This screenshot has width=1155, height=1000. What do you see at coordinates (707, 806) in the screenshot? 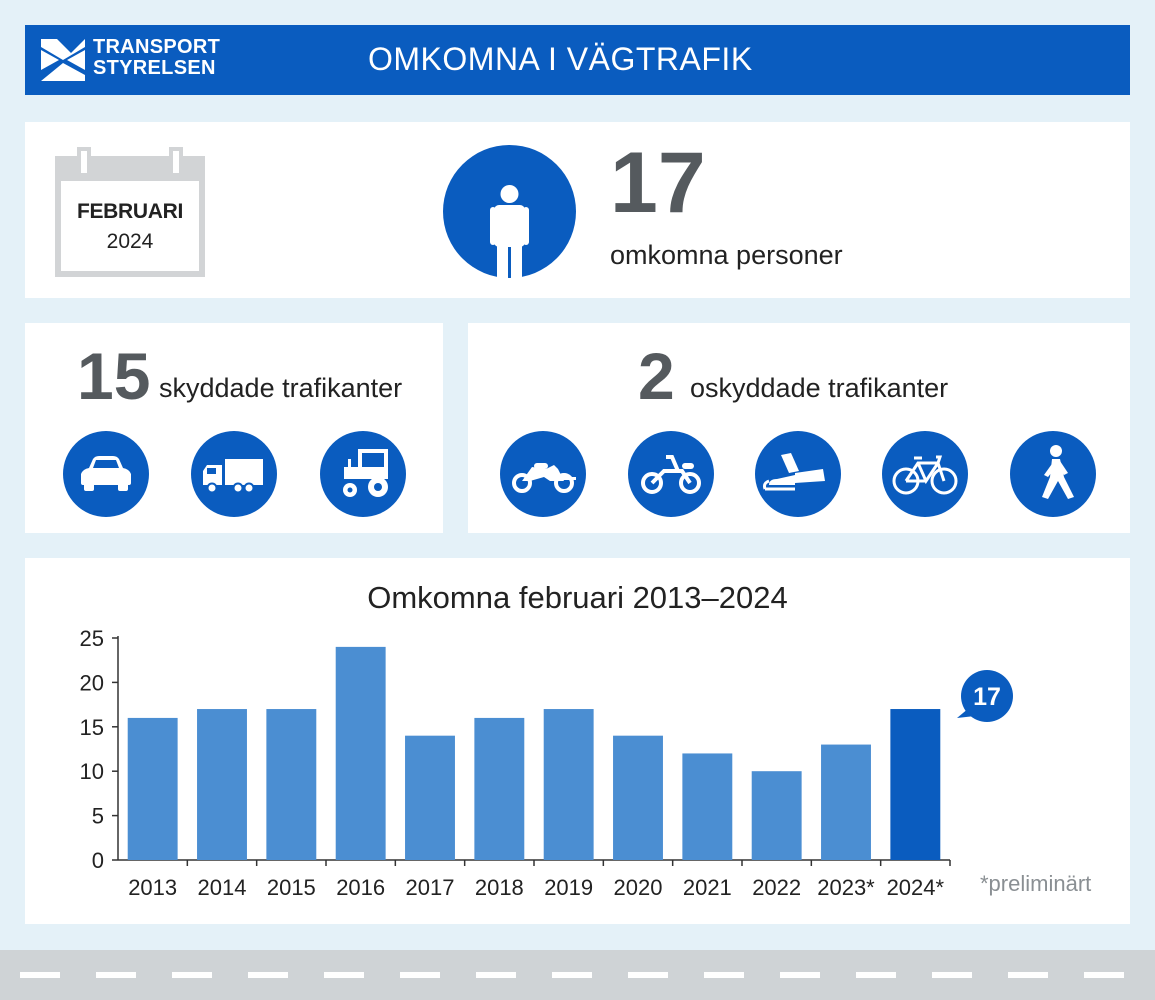
I see `bar-2021` at bounding box center [707, 806].